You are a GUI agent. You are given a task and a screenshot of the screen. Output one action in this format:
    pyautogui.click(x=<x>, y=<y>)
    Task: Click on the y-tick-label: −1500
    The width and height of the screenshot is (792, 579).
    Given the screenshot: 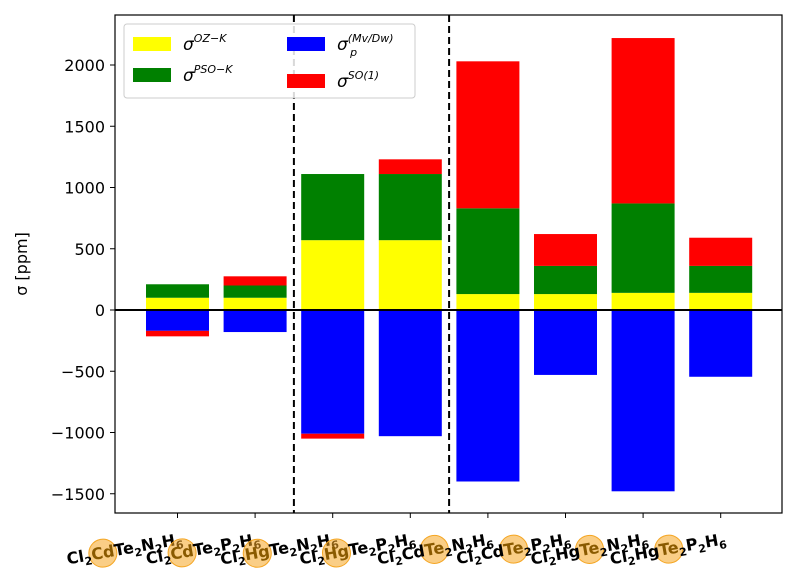 What is the action you would take?
    pyautogui.click(x=78, y=494)
    